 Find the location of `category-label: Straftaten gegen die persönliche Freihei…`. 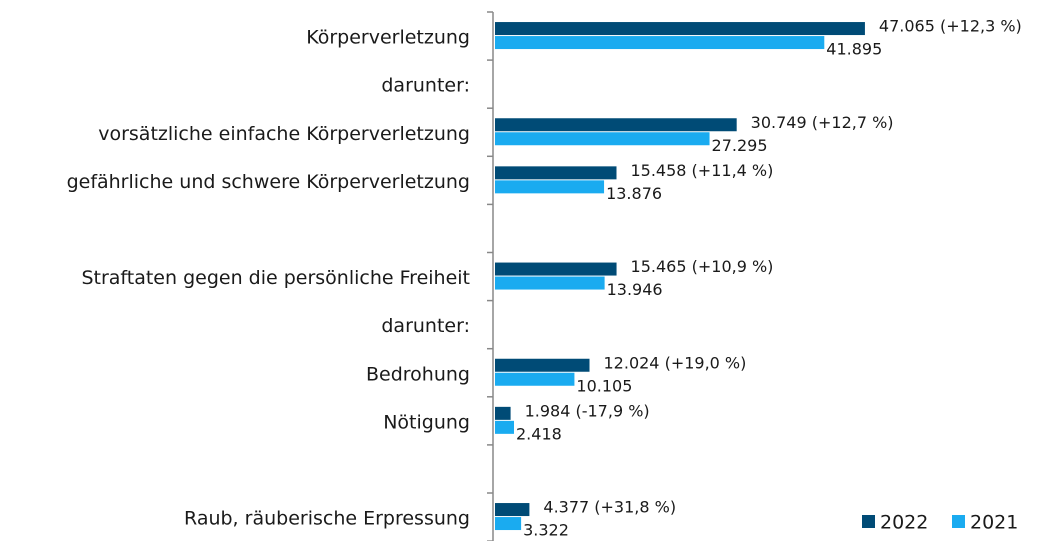

category-label: Straftaten gegen die persönliche Freihei… is located at coordinates (275, 278).